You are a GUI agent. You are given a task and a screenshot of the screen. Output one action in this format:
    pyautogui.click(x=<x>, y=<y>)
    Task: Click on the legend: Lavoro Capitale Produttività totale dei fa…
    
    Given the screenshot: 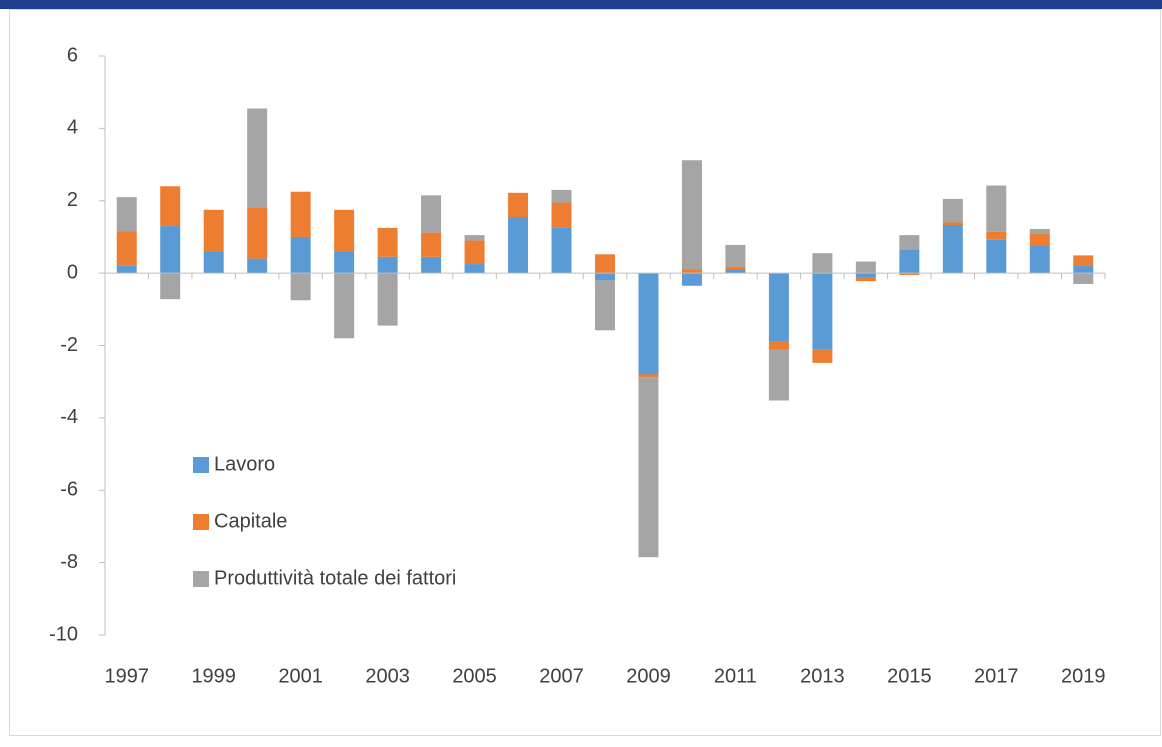 What is the action you would take?
    pyautogui.click(x=324, y=521)
    